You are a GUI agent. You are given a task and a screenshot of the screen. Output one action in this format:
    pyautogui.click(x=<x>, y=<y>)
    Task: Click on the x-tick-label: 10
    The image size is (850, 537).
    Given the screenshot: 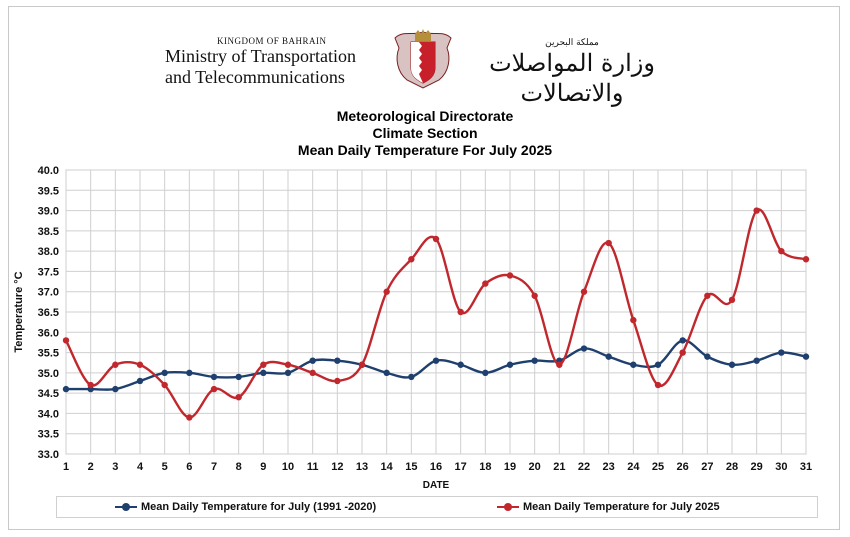 What is the action you would take?
    pyautogui.click(x=288, y=467)
    